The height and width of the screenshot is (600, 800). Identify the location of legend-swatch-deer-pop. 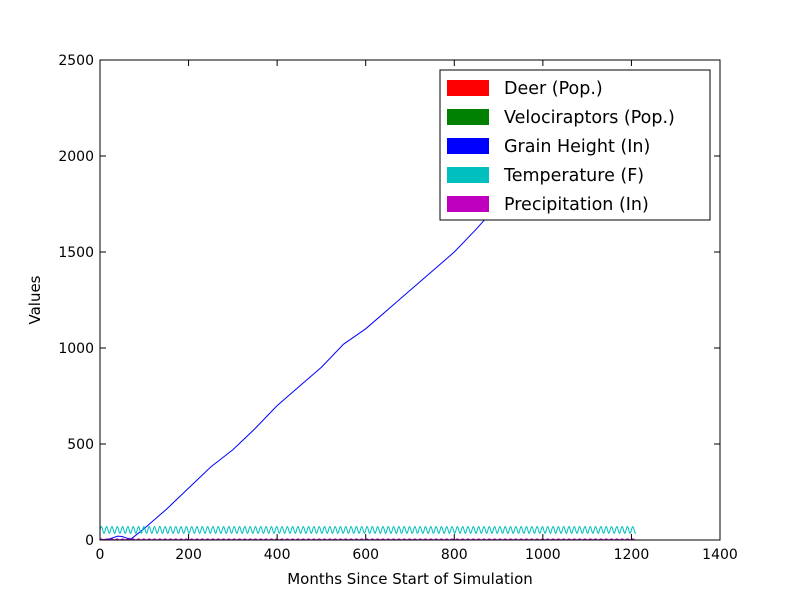
(468, 88).